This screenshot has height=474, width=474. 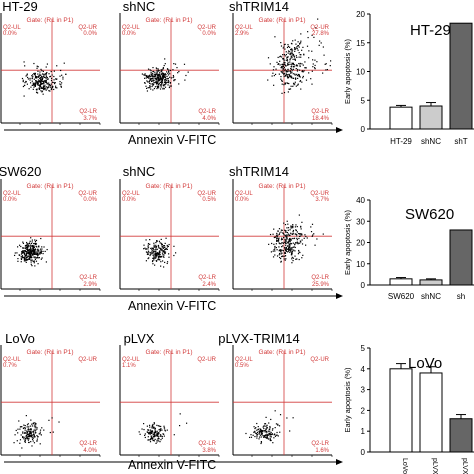 I want to click on bar-ytick-label: 20, so click(x=360, y=243).